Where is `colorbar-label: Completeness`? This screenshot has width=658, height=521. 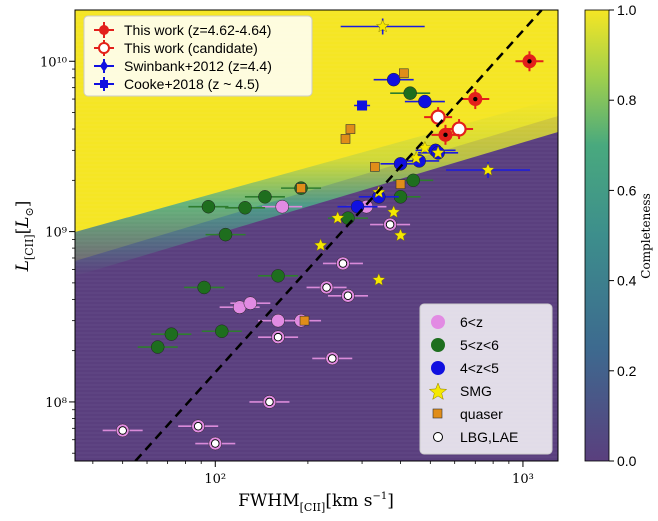 colorbar-label: Completeness is located at coordinates (646, 235).